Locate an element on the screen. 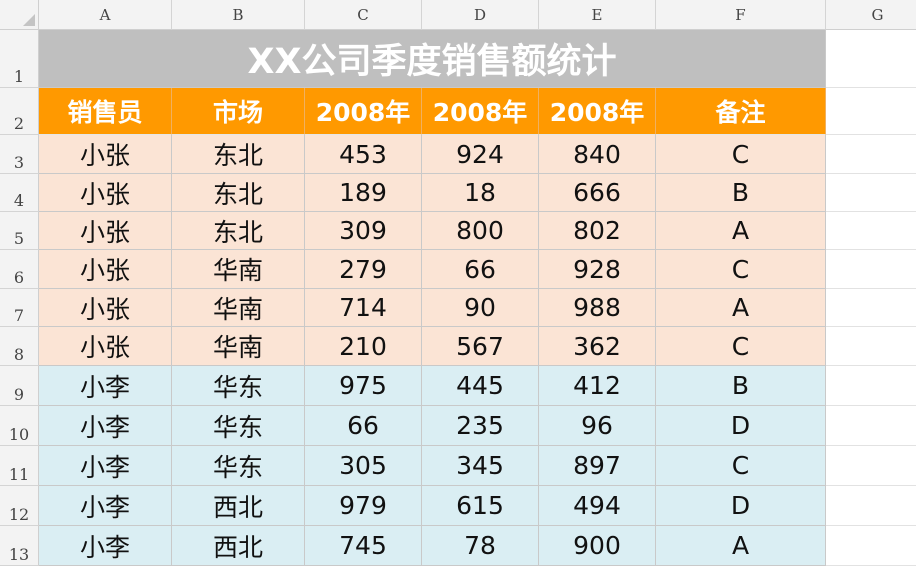 The image size is (916, 566). row-header-8: 8 is located at coordinates (19, 346).